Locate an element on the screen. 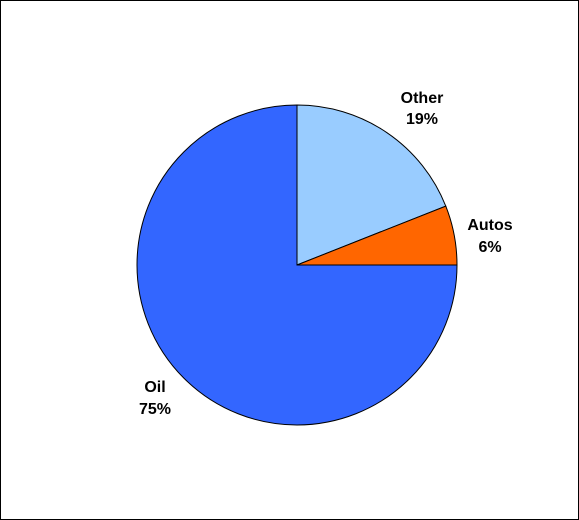  slice-label-autos-name: Autos is located at coordinates (489, 225).